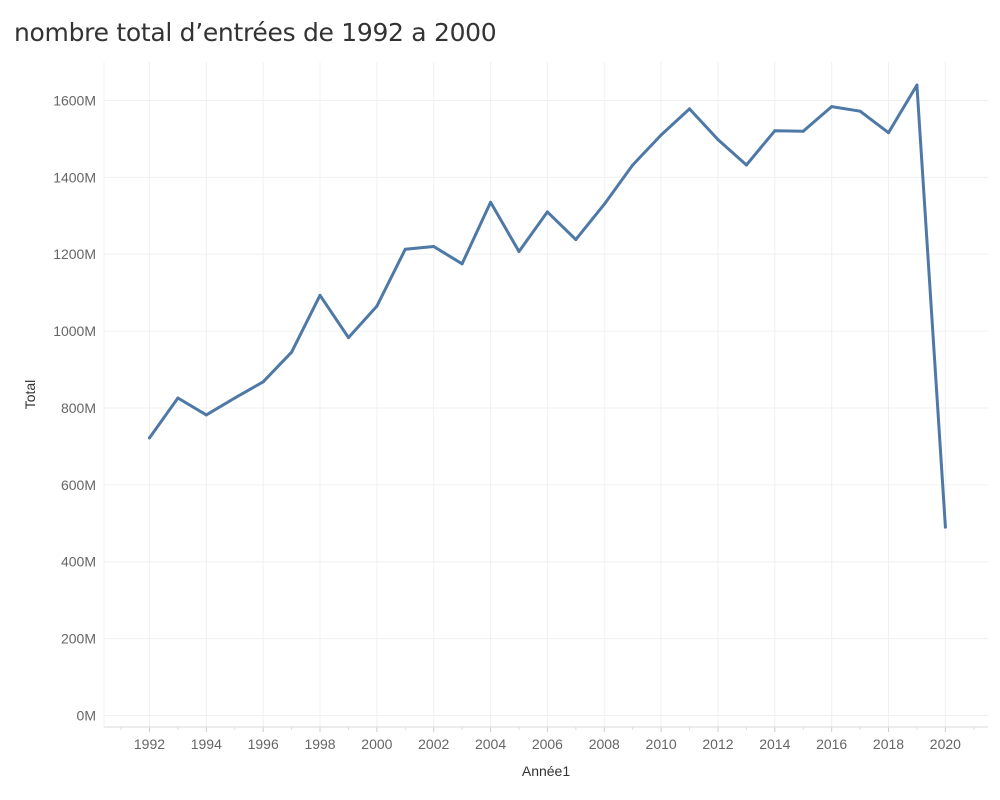 This screenshot has width=1000, height=800. What do you see at coordinates (78, 562) in the screenshot?
I see `y-tick-label: 400M` at bounding box center [78, 562].